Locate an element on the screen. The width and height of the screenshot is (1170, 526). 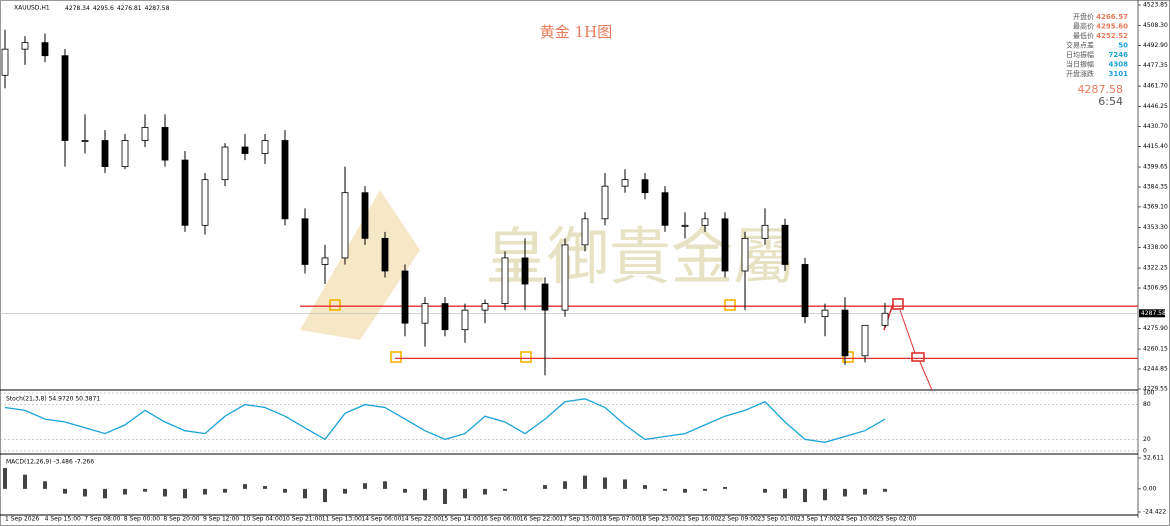
x-tick-label: 16 Sep 06:00 is located at coordinates (500, 519).